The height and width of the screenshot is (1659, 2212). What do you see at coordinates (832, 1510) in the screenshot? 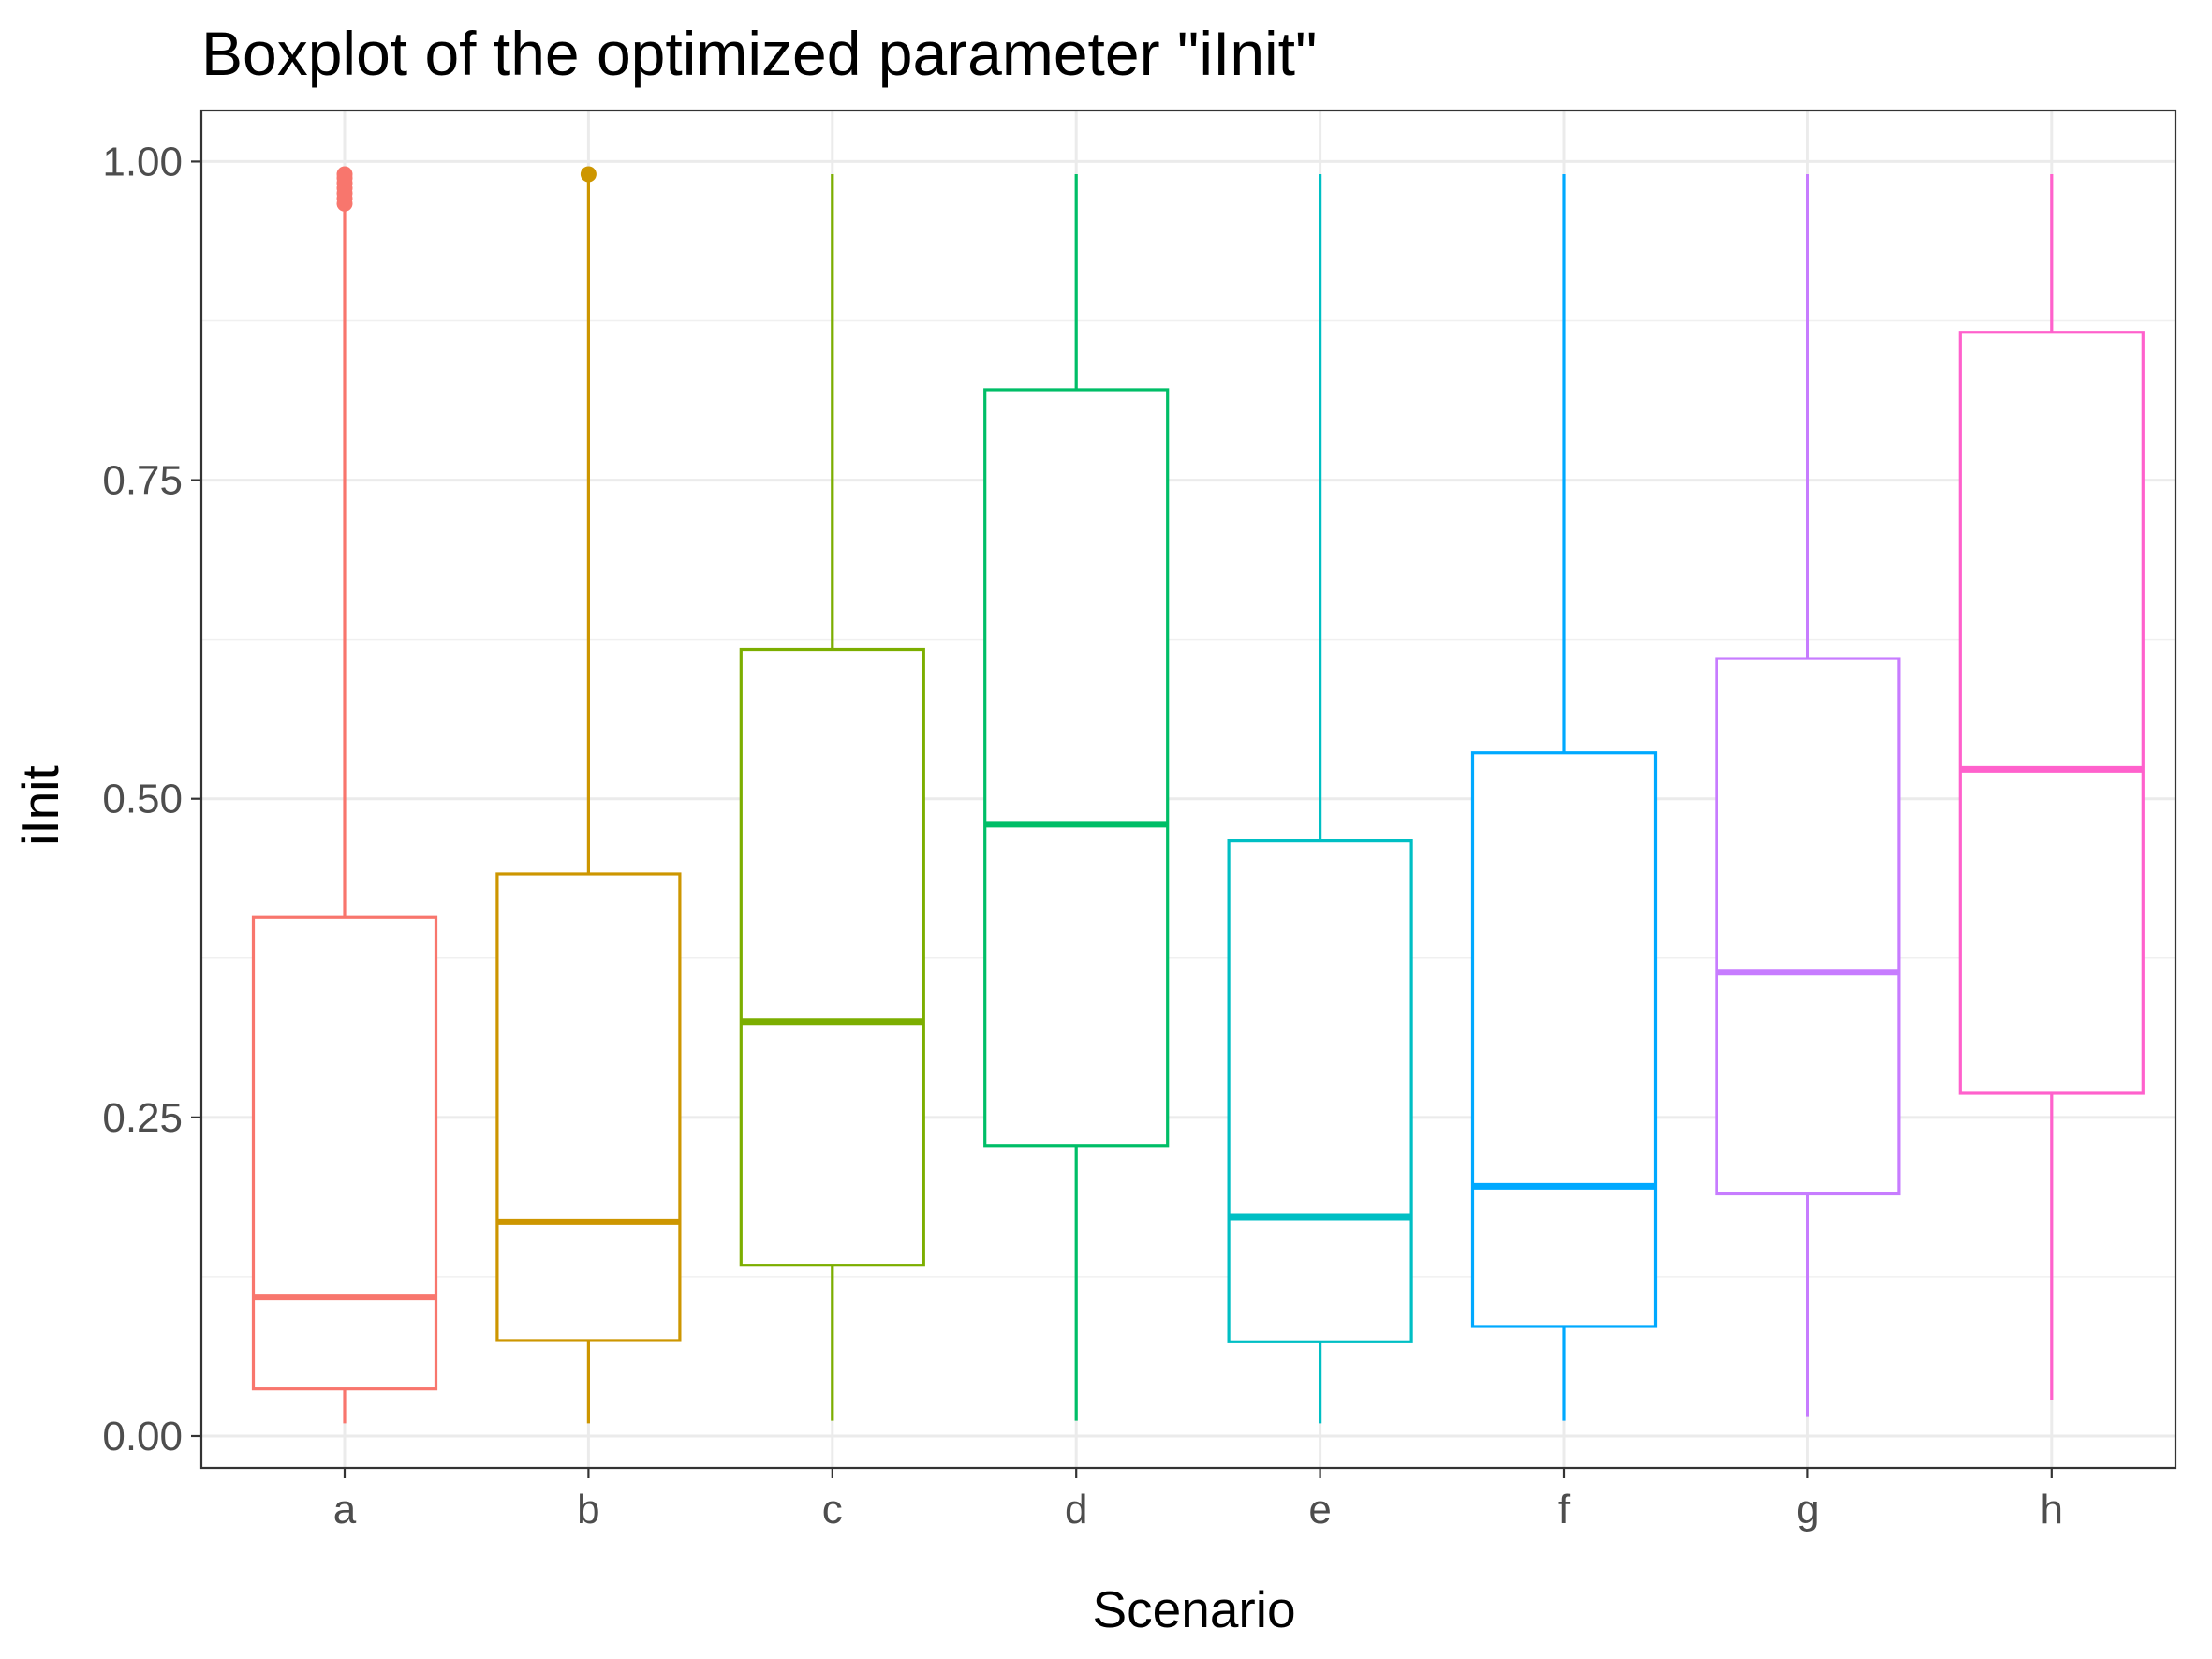
I see `x-tick-label: c` at bounding box center [832, 1510].